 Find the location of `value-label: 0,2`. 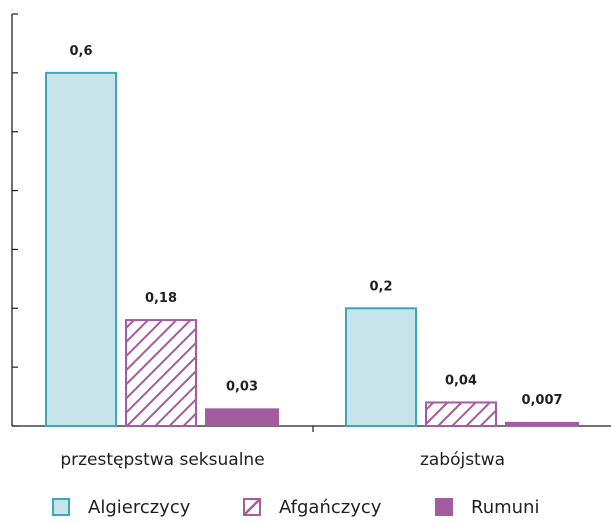

value-label: 0,2 is located at coordinates (380, 286).